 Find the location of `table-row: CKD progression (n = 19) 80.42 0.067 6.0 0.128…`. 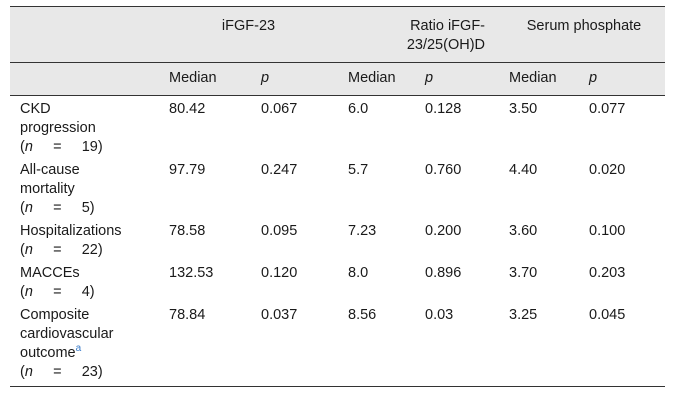

table-row: CKD progression (n = 19) 80.42 0.067 6.0 0.128… is located at coordinates (337, 128).